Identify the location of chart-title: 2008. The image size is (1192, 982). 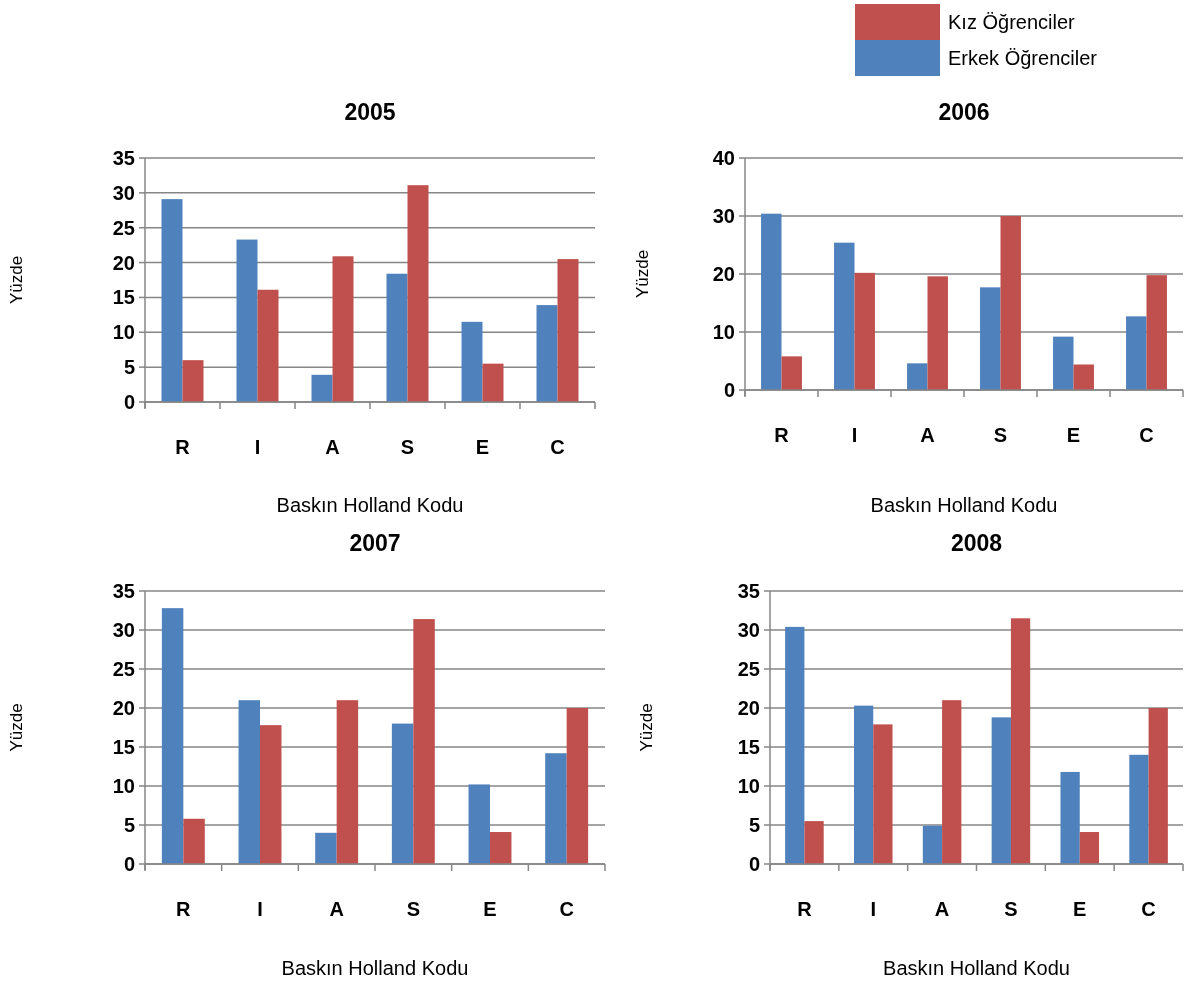
(976, 543).